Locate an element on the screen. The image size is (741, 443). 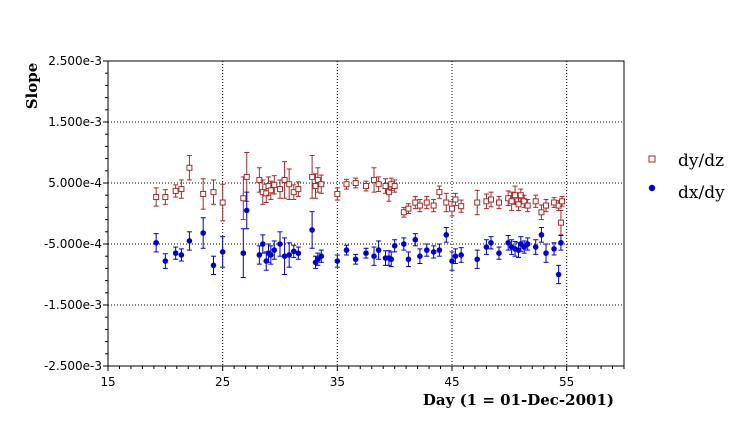
x-tick-label: 45 is located at coordinates (451, 382).